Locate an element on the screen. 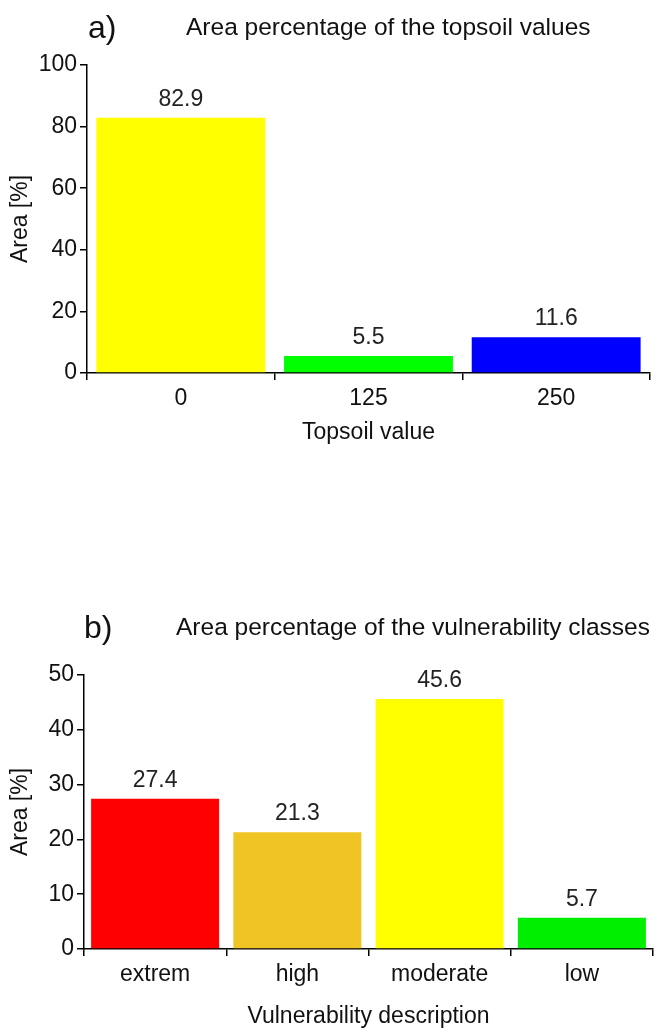 The image size is (655, 1030). y-tick-label: 50 is located at coordinates (61, 673).